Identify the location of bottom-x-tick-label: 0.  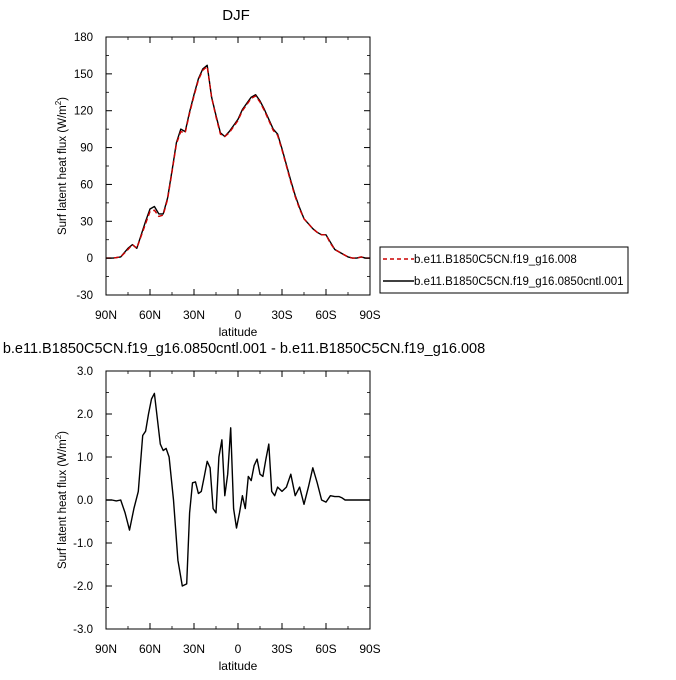
(238, 649).